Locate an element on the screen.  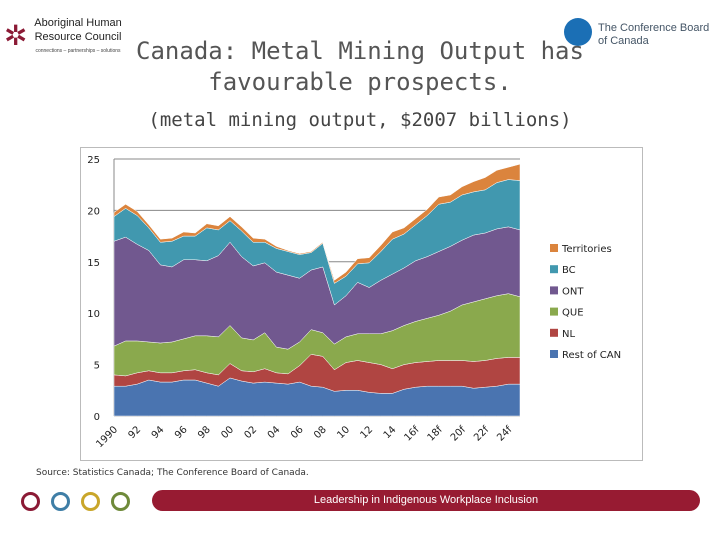
x-tick-label: 96 is located at coordinates (181, 432).